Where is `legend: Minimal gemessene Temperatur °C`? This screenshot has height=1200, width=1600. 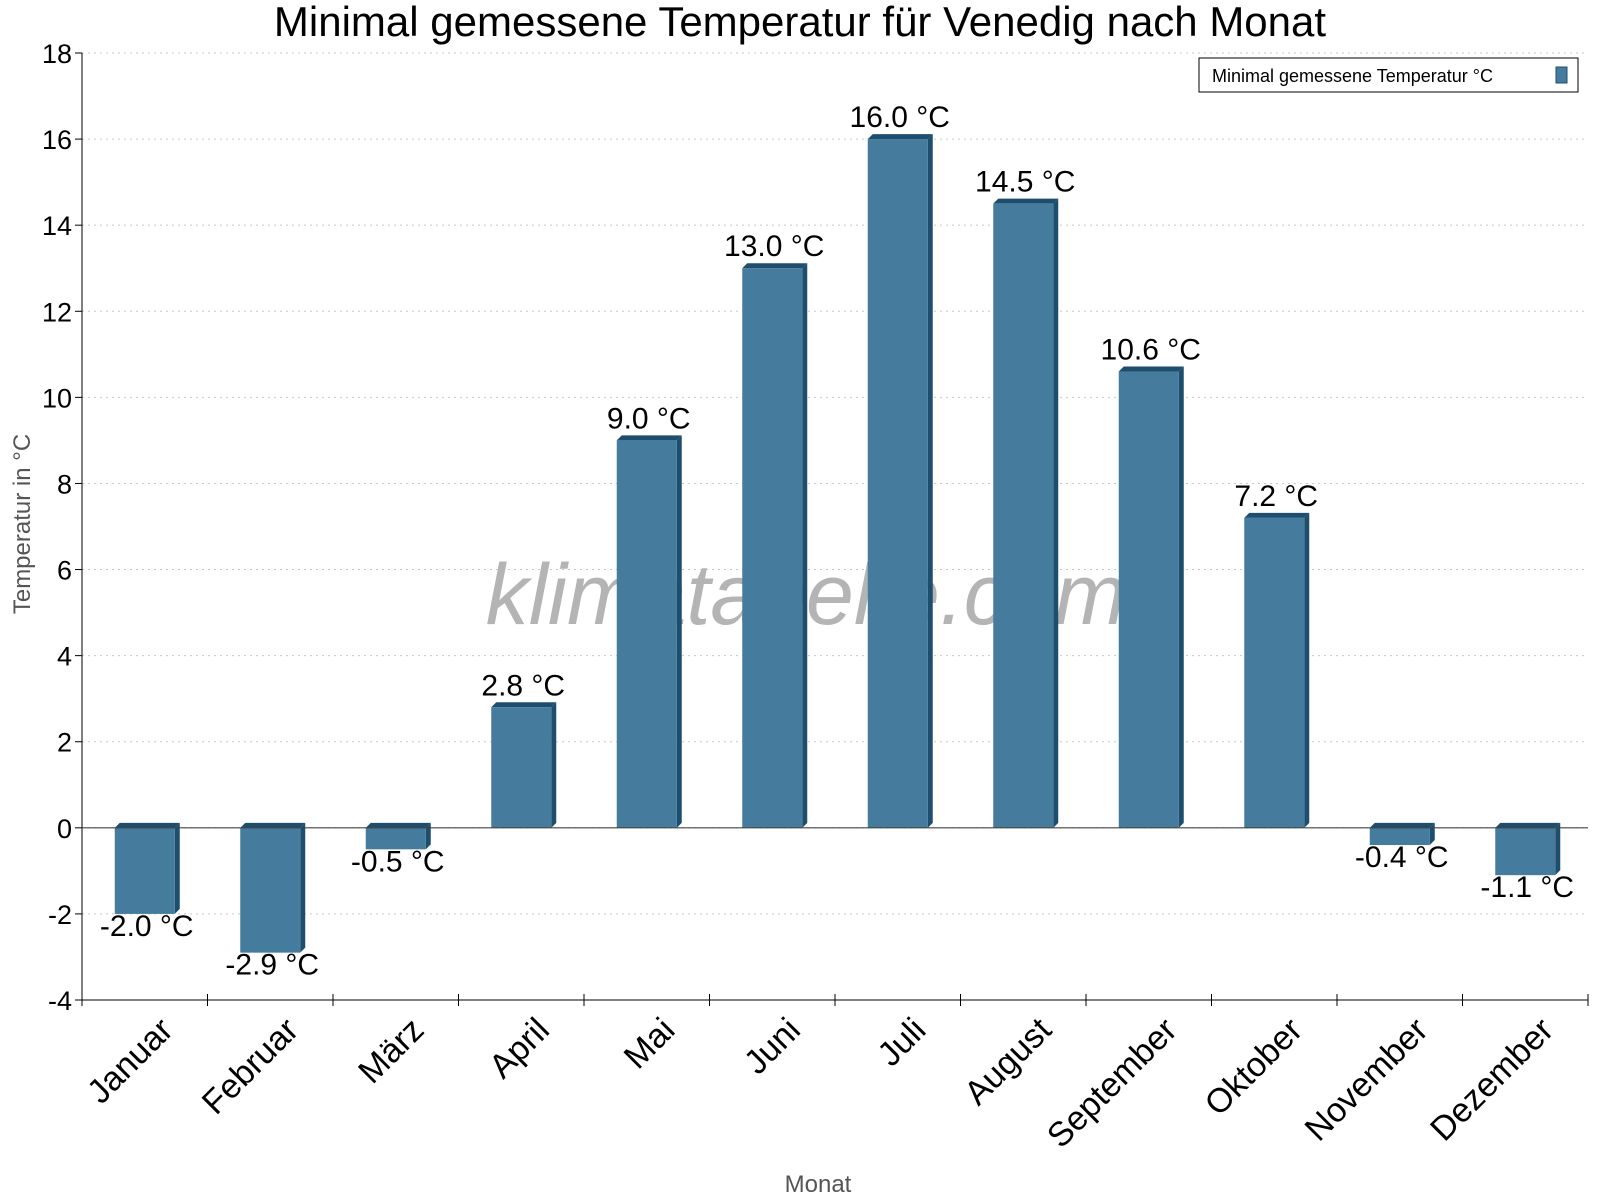 legend: Minimal gemessene Temperatur °C is located at coordinates (1388, 75).